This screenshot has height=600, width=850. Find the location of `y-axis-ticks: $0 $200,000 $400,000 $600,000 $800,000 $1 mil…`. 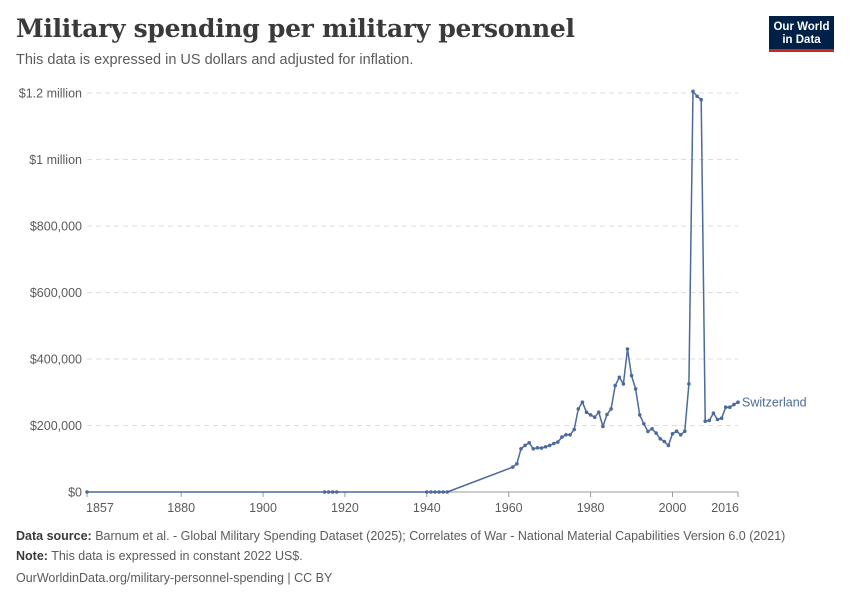

y-axis-ticks: $0 $200,000 $400,000 $600,000 $800,000 $1 mil… is located at coordinates (50, 293).